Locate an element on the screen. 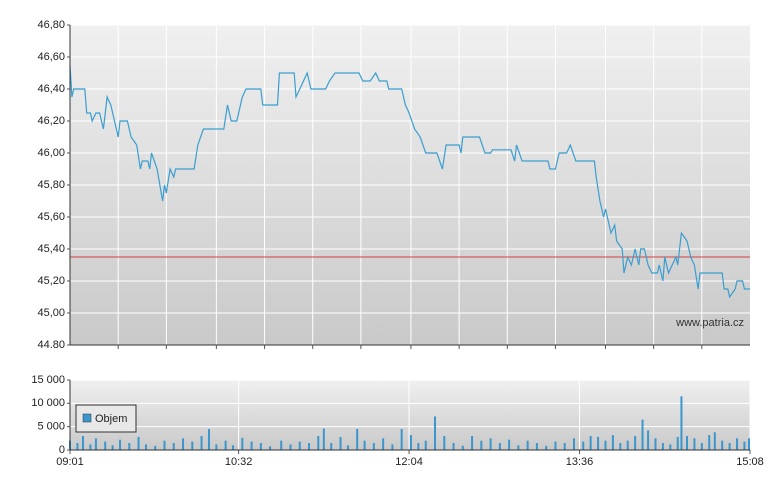 The height and width of the screenshot is (490, 780). x-tick-label: 10:32 is located at coordinates (239, 462).